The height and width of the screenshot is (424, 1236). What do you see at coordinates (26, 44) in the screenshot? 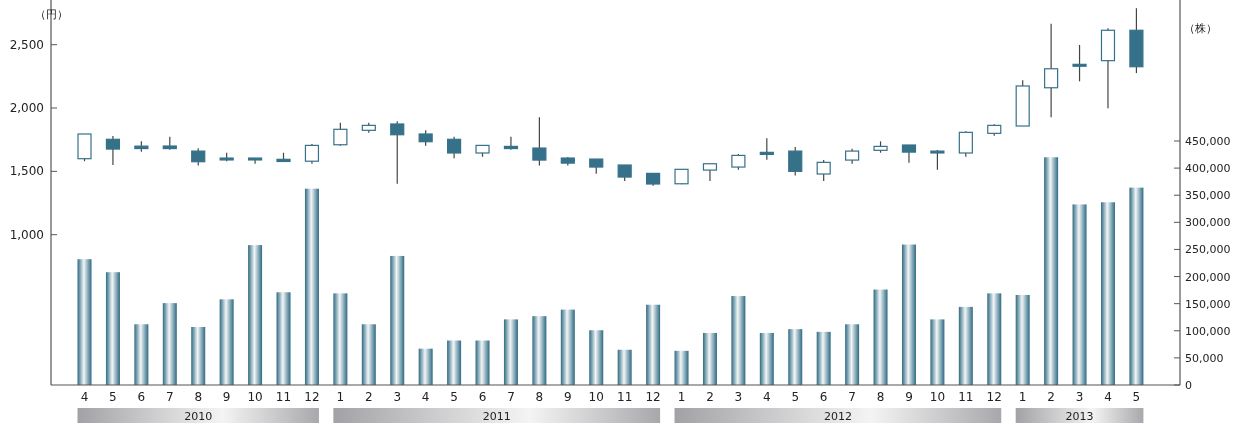
I see `y-tick-label: 2,500` at bounding box center [26, 44].